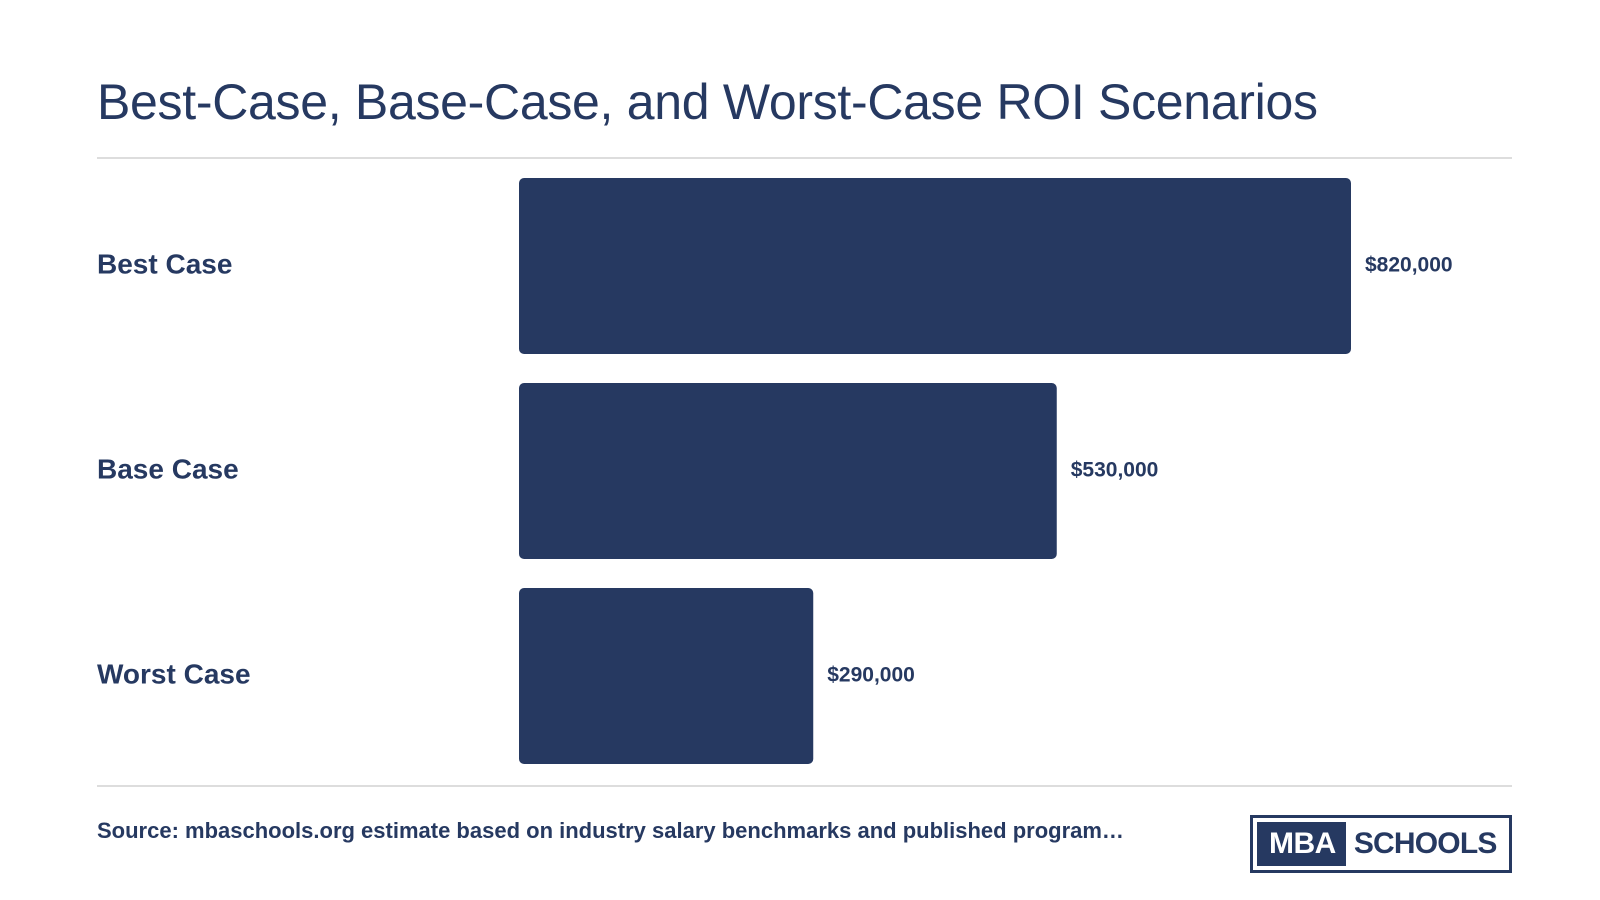 This screenshot has height=900, width=1600. I want to click on mba-schools-logo: MBA SCHOOLS, so click(1381, 844).